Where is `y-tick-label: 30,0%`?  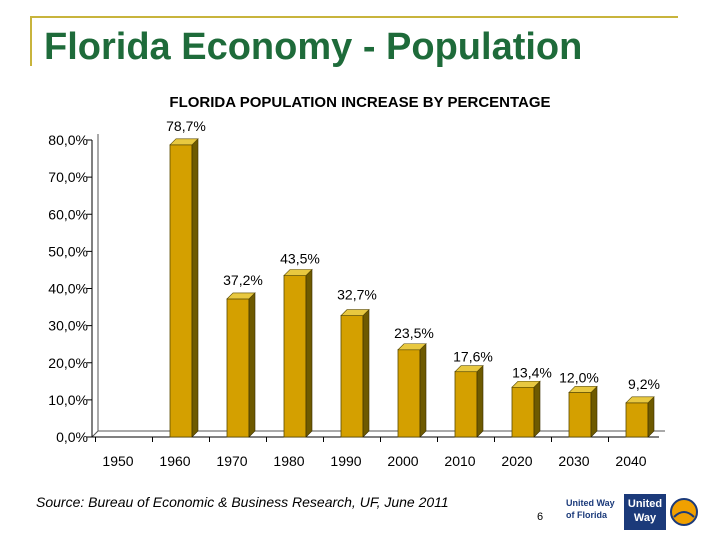
y-tick-label: 30,0% is located at coordinates (68, 326).